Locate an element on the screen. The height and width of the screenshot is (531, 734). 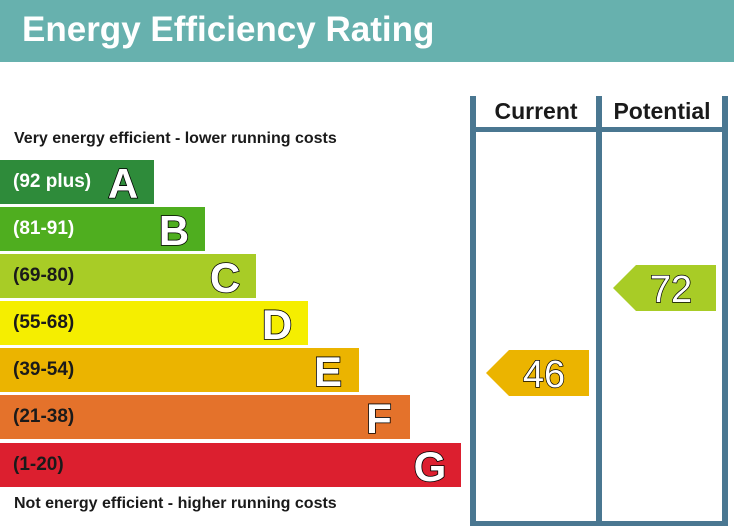
current-rating-arrow: 46 is located at coordinates (537, 373).